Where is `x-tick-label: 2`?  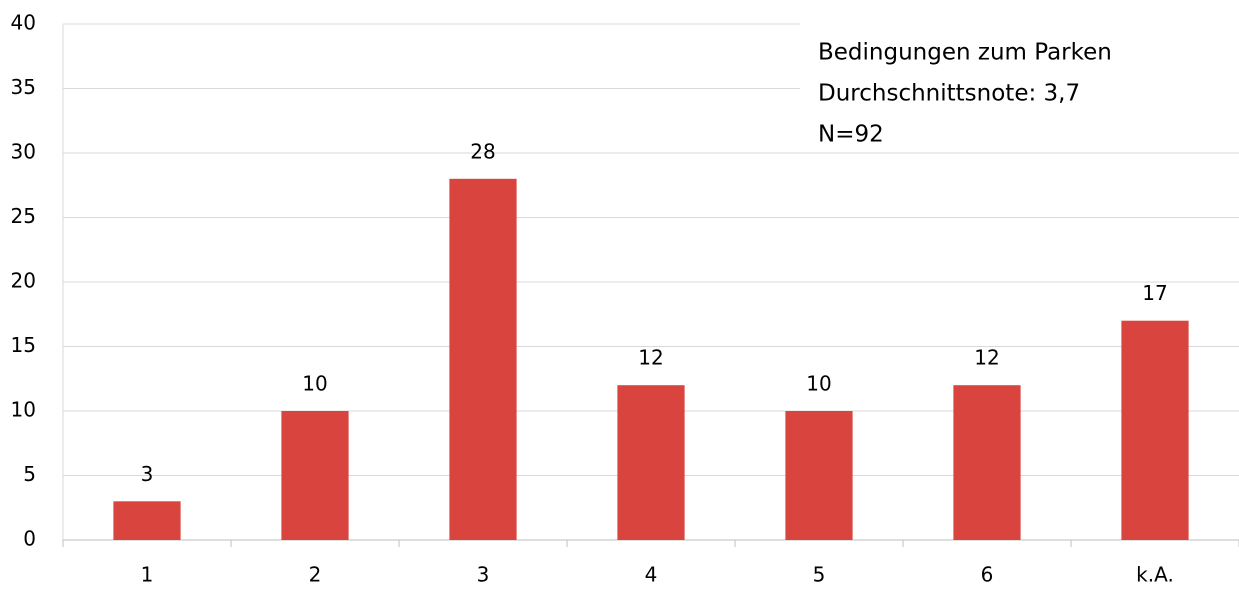
x-tick-label: 2 is located at coordinates (315, 575).